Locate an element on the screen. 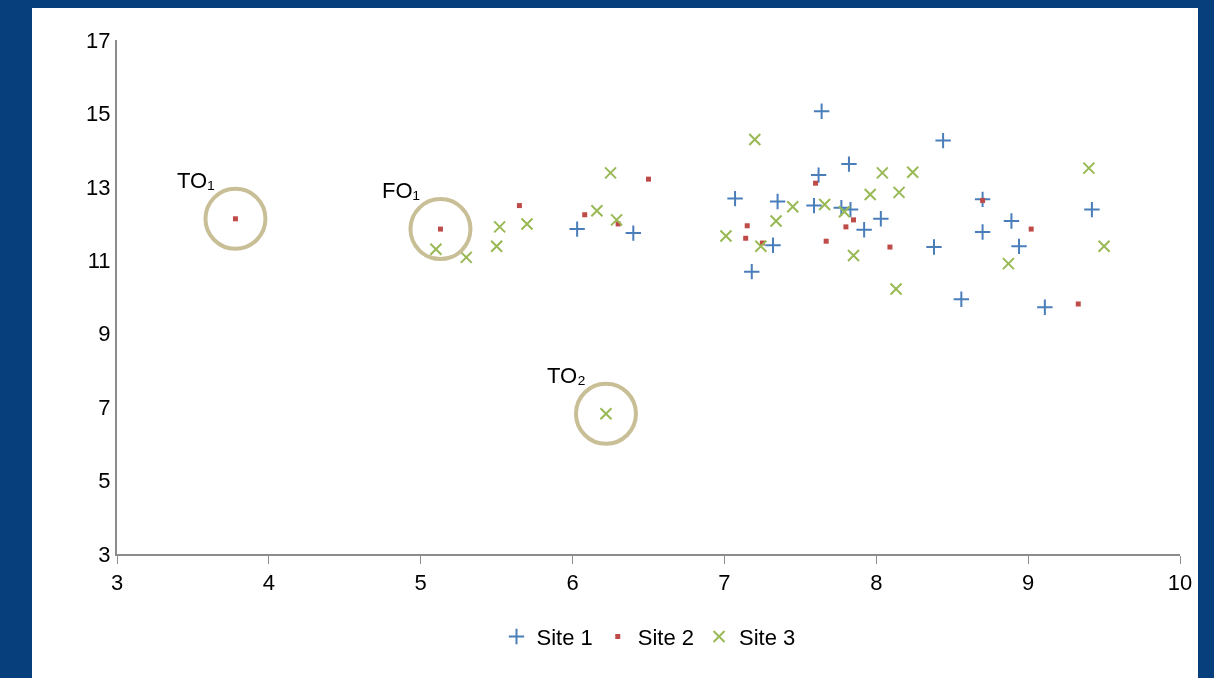 The image size is (1214, 678). y-tick-label: 17 is located at coordinates (98, 40).